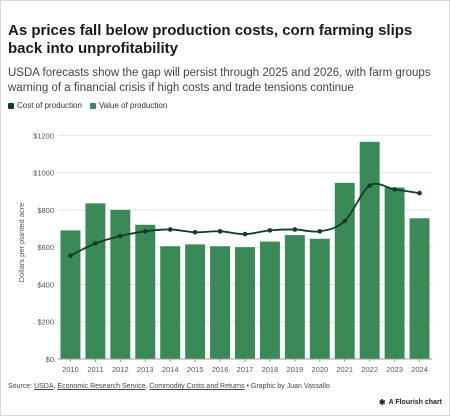 The width and height of the screenshot is (450, 416). Describe the element at coordinates (287, 386) in the screenshot. I see `source-suffix: • Graphic by Juan Vassallo` at that location.